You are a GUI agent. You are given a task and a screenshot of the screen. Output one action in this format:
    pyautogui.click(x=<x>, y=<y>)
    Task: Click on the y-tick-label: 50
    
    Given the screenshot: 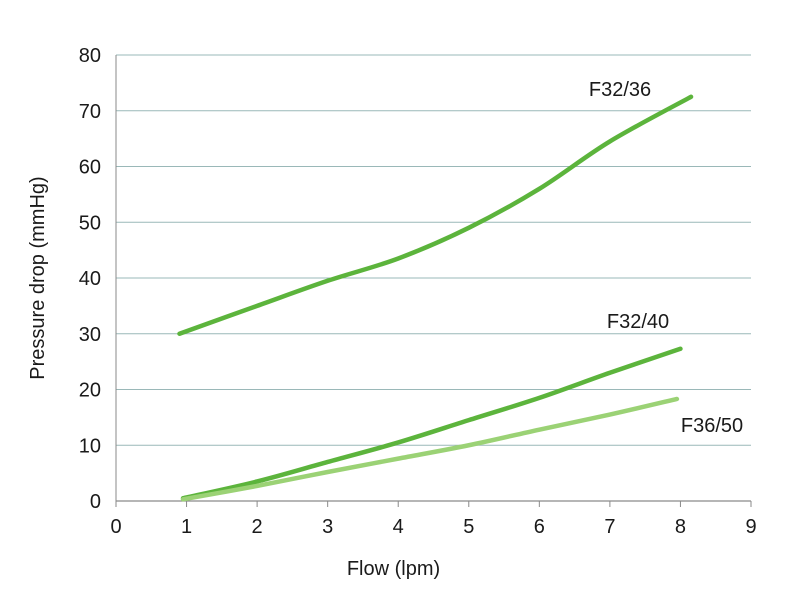 What is the action you would take?
    pyautogui.click(x=90, y=223)
    